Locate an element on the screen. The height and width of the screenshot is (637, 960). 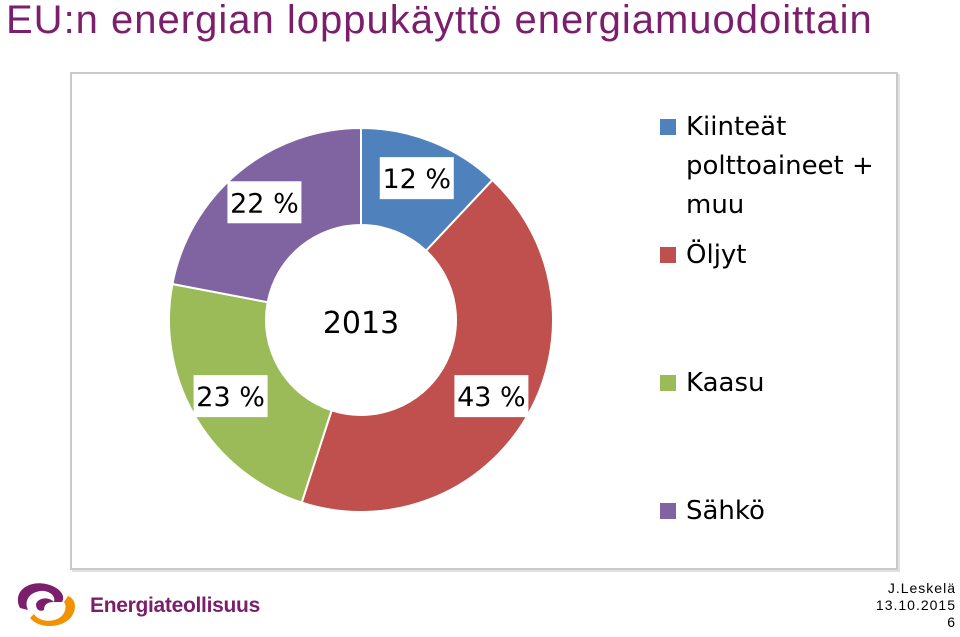
slide-date: 13.10.2015 is located at coordinates (915, 605).